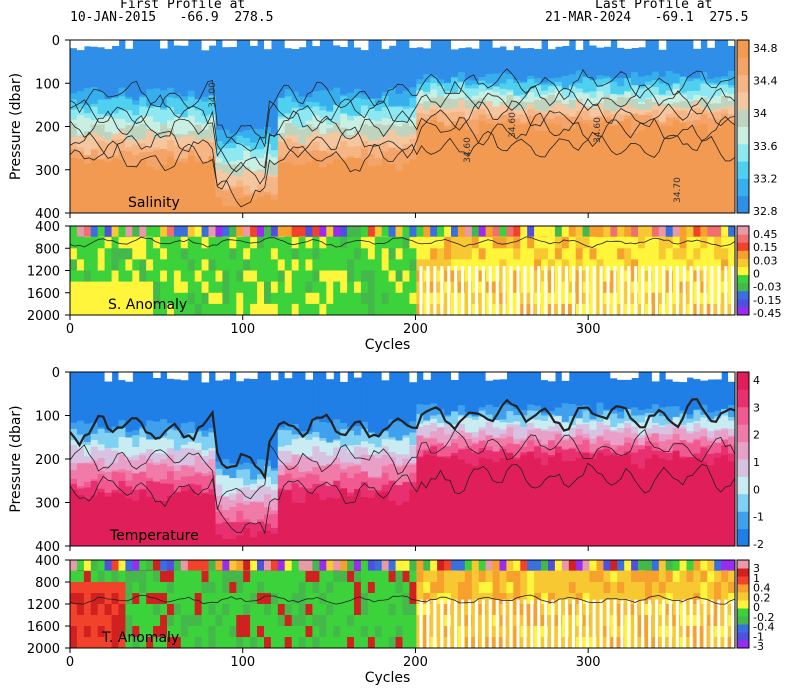 The image size is (800, 700). I want to click on y-axis-label: Pressure (dbar), so click(16, 126).